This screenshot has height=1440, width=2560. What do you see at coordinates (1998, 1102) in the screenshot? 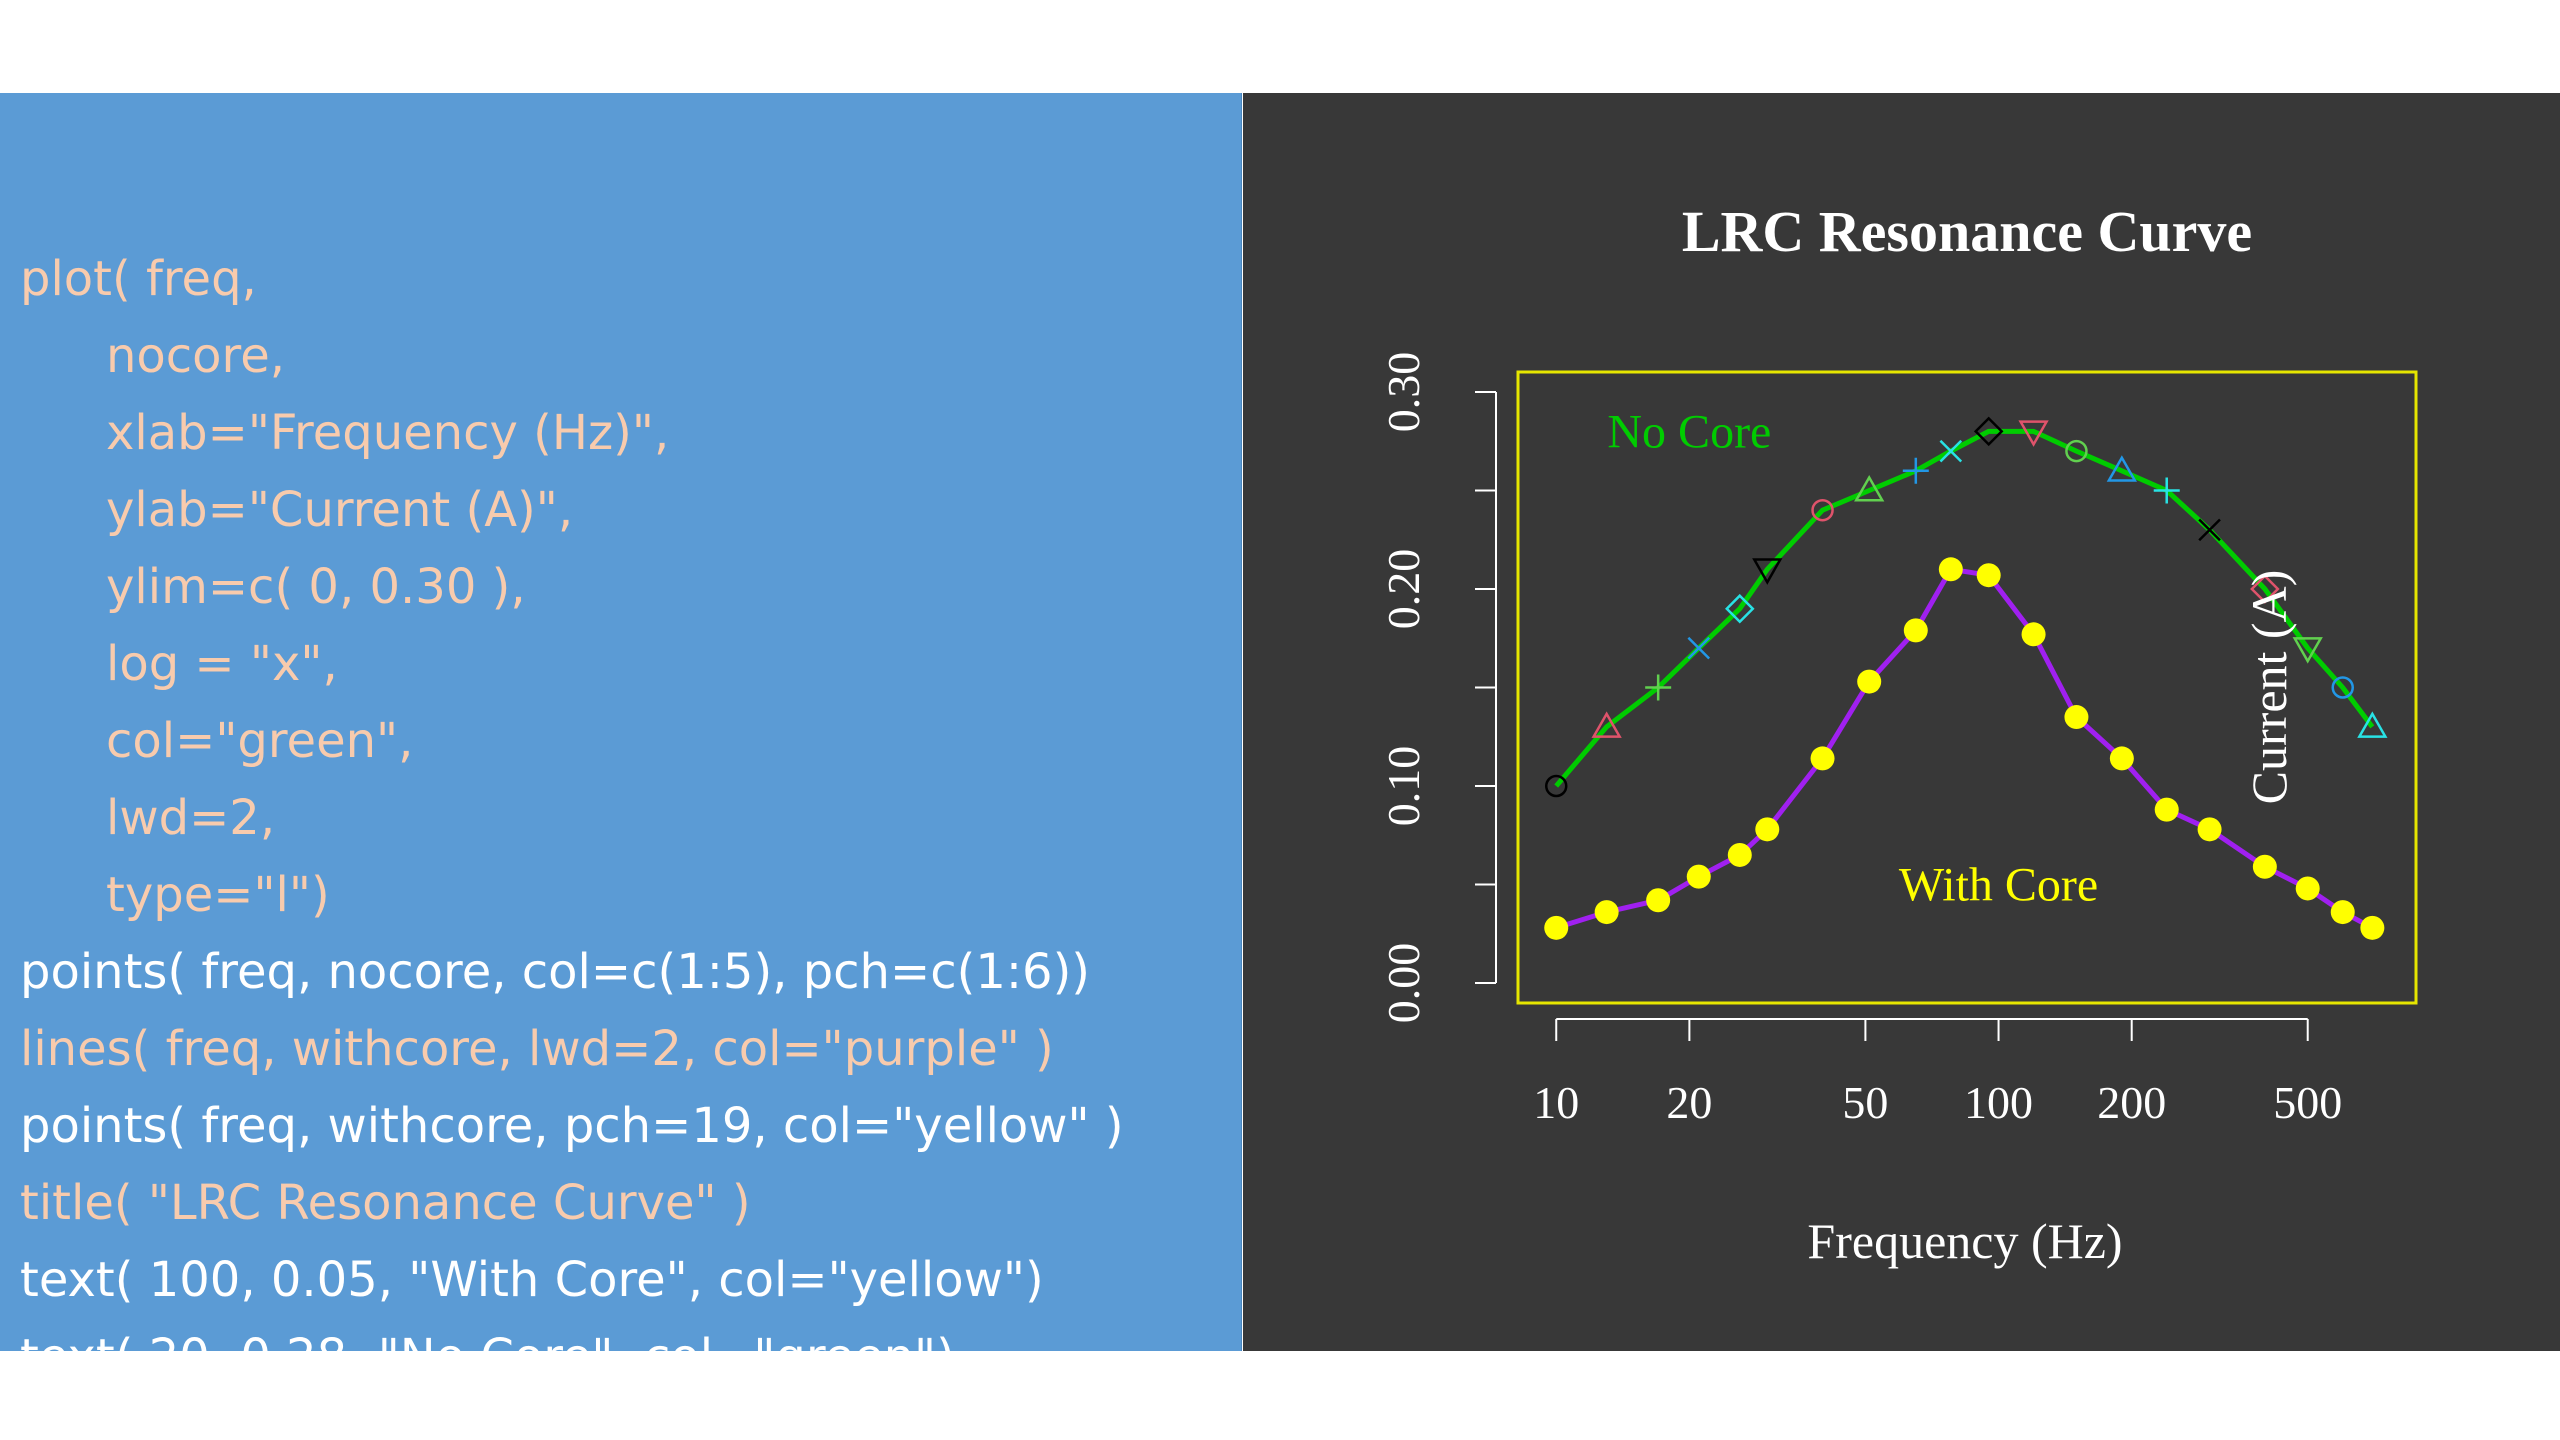
I see `x-tick-label: 100` at bounding box center [1998, 1102].